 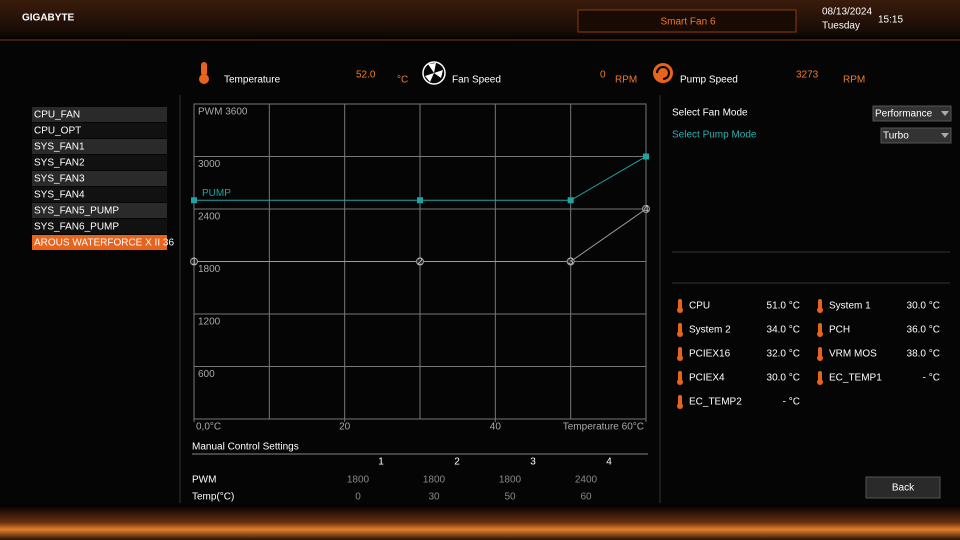 What do you see at coordinates (57, 115) in the screenshot?
I see `fan-item: CPU_FAN` at bounding box center [57, 115].